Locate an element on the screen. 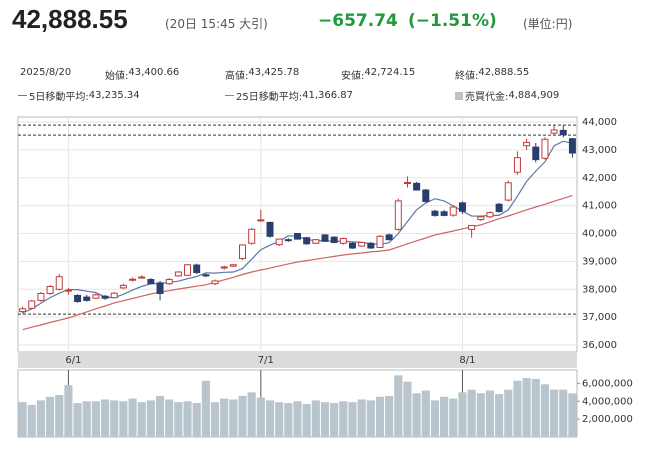 Image resolution: width=647 pixels, height=449 pixels. price-change-pct: (−1.51%) is located at coordinates (452, 21).